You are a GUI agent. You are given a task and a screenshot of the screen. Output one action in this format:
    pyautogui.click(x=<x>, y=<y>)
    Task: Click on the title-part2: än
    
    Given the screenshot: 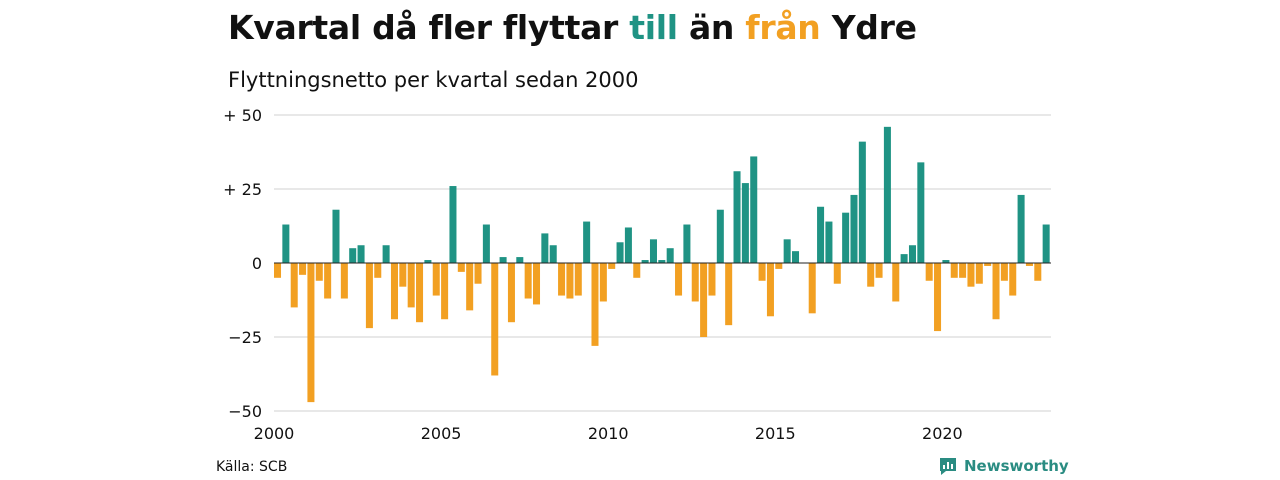 What is the action you would take?
    pyautogui.click(x=711, y=27)
    